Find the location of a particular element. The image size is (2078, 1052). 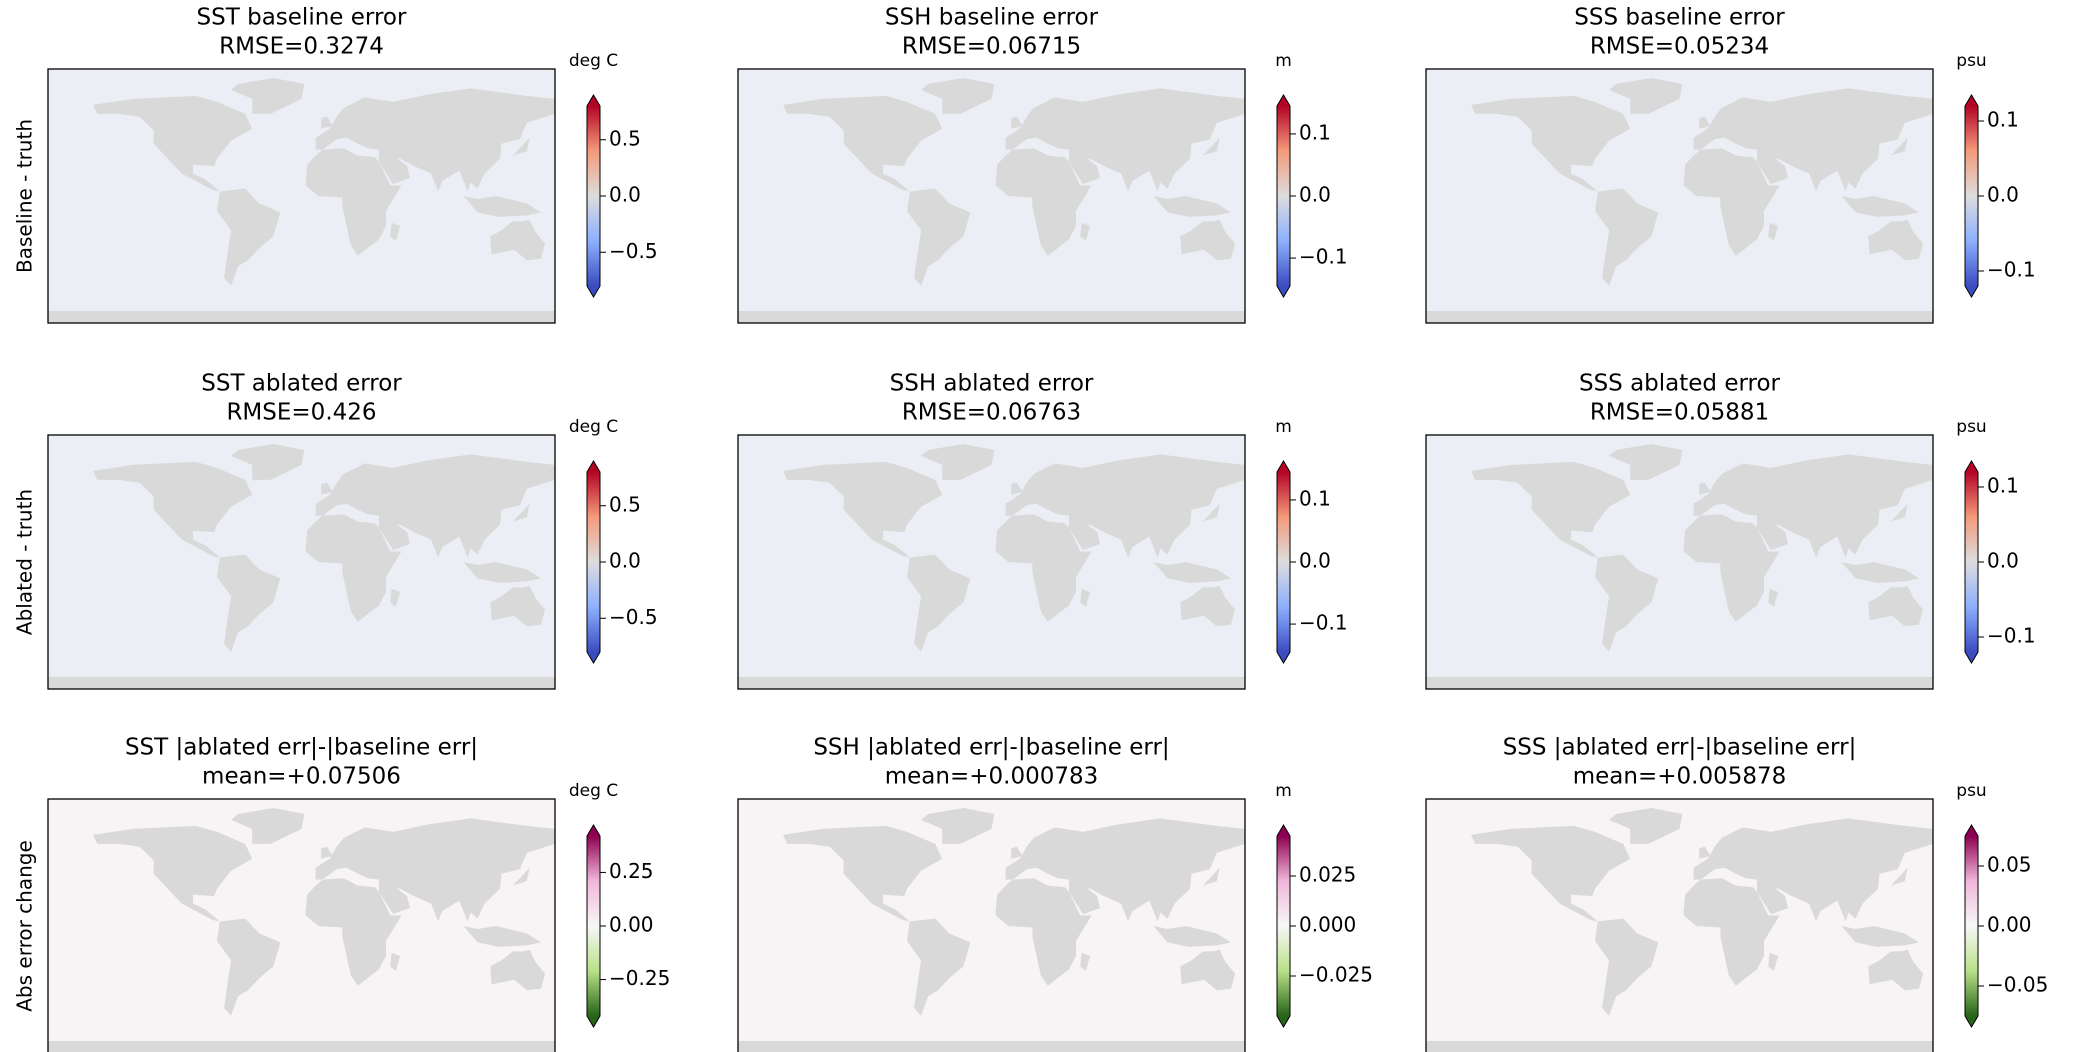

panel-subtitle: mean=+0.005878 is located at coordinates (1680, 777).